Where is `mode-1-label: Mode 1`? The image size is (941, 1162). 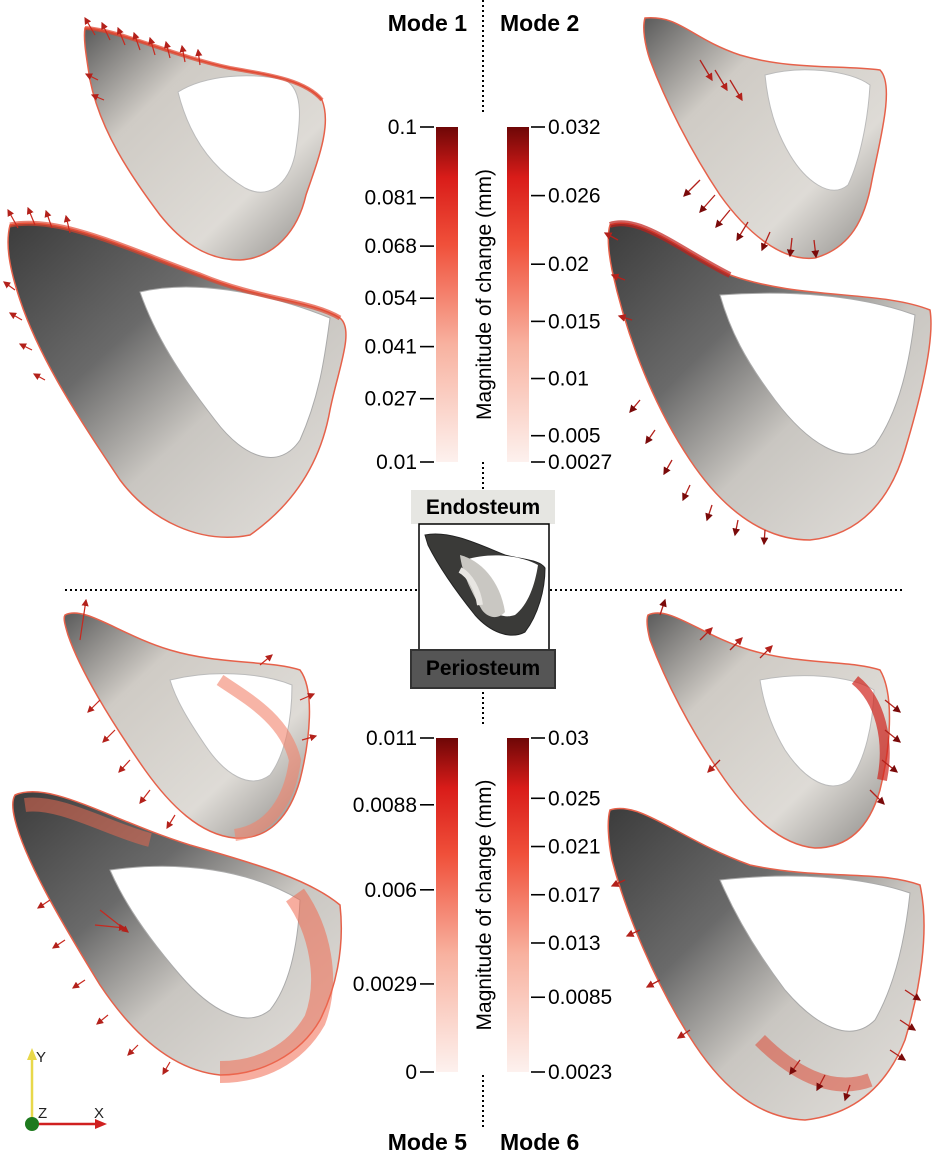
mode-1-label: Mode 1 is located at coordinates (427, 23).